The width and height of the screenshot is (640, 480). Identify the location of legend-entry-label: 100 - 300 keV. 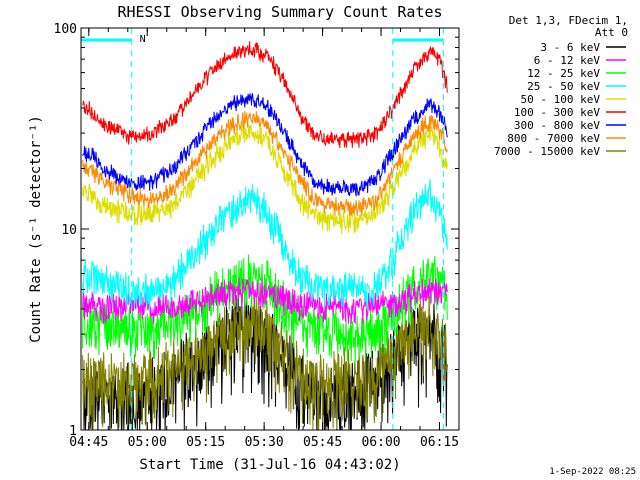
(557, 112).